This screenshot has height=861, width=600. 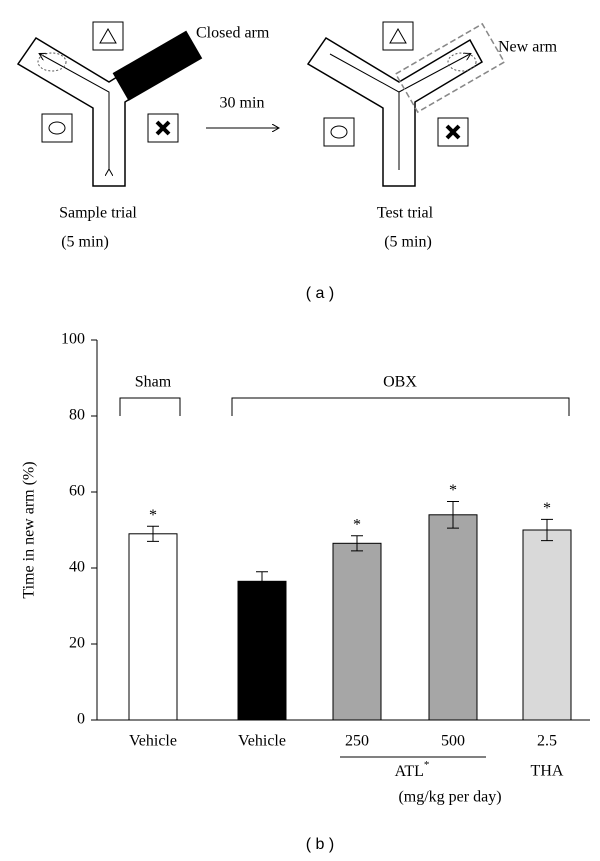 What do you see at coordinates (547, 771) in the screenshot?
I see `subgroup-label: THA` at bounding box center [547, 771].